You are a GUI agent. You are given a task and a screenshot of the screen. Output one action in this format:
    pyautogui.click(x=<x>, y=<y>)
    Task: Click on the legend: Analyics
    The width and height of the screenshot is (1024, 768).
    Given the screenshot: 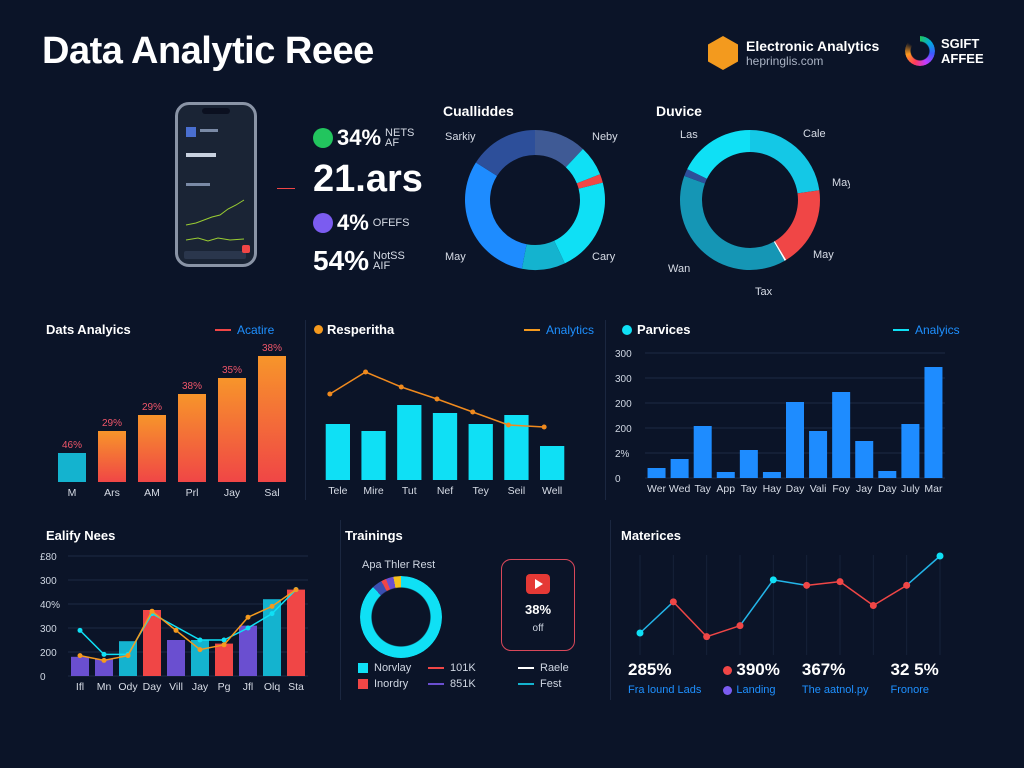 What is the action you would take?
    pyautogui.click(x=926, y=330)
    